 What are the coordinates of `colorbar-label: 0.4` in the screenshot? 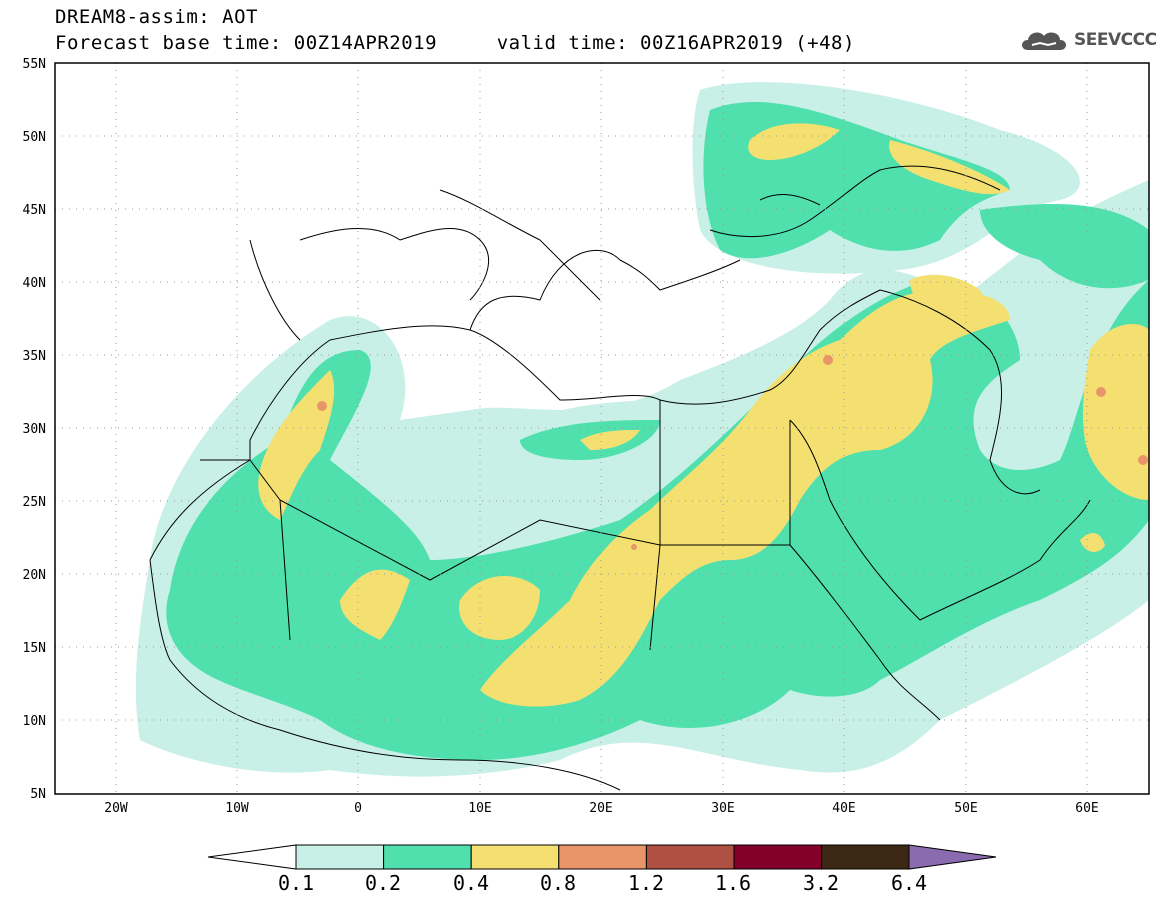 It's located at (471, 883).